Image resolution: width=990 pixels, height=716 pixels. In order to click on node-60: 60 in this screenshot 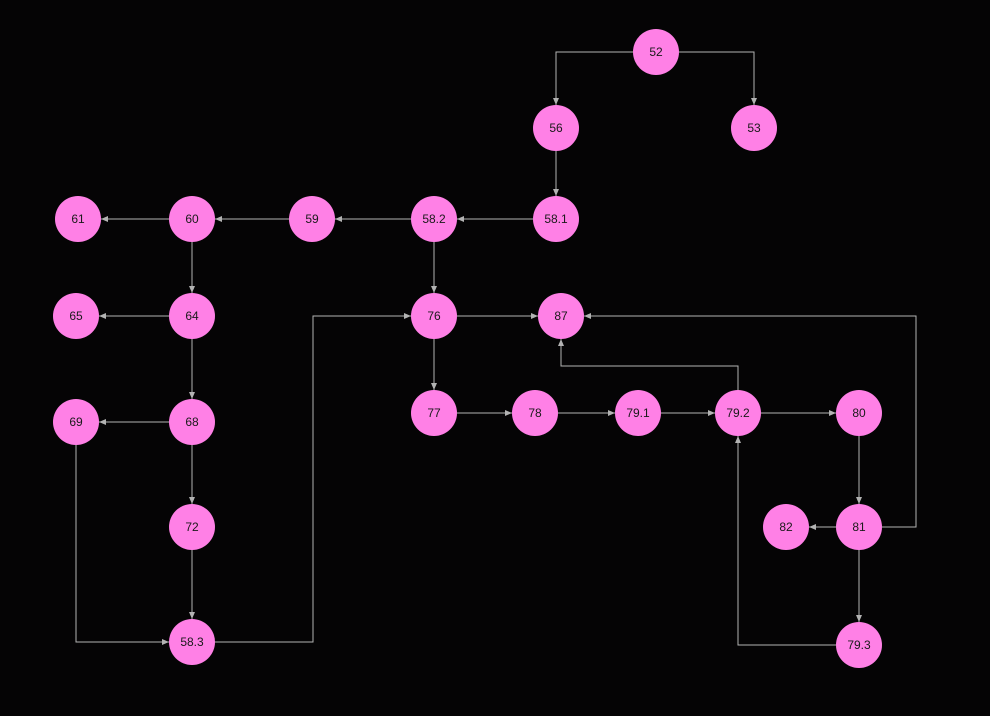, I will do `click(192, 219)`.